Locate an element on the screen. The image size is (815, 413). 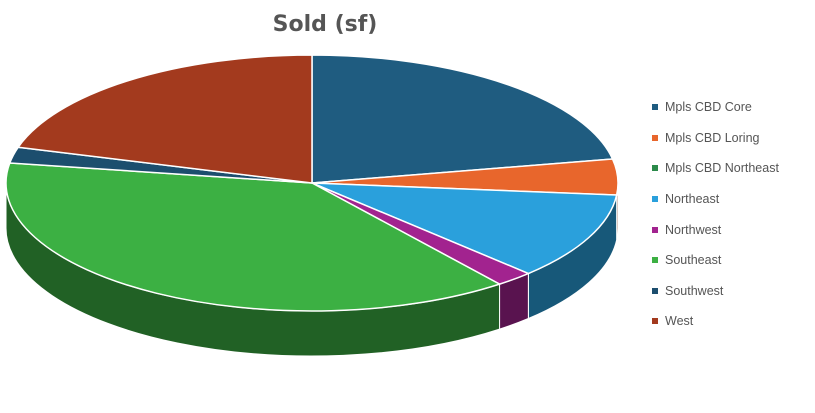
legend-item-mpls-cbd-northeast: Mpls CBD Northeast is located at coordinates (715, 168).